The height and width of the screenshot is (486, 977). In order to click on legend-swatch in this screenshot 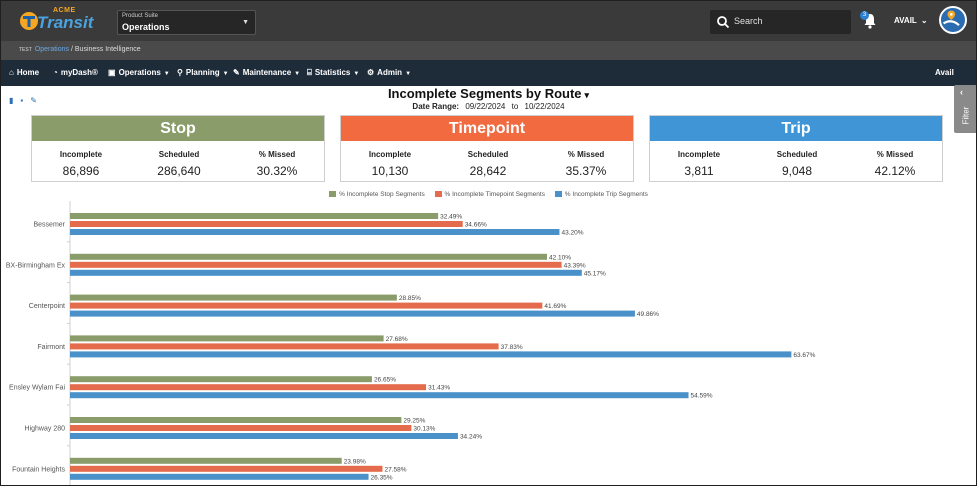, I will do `click(558, 194)`.